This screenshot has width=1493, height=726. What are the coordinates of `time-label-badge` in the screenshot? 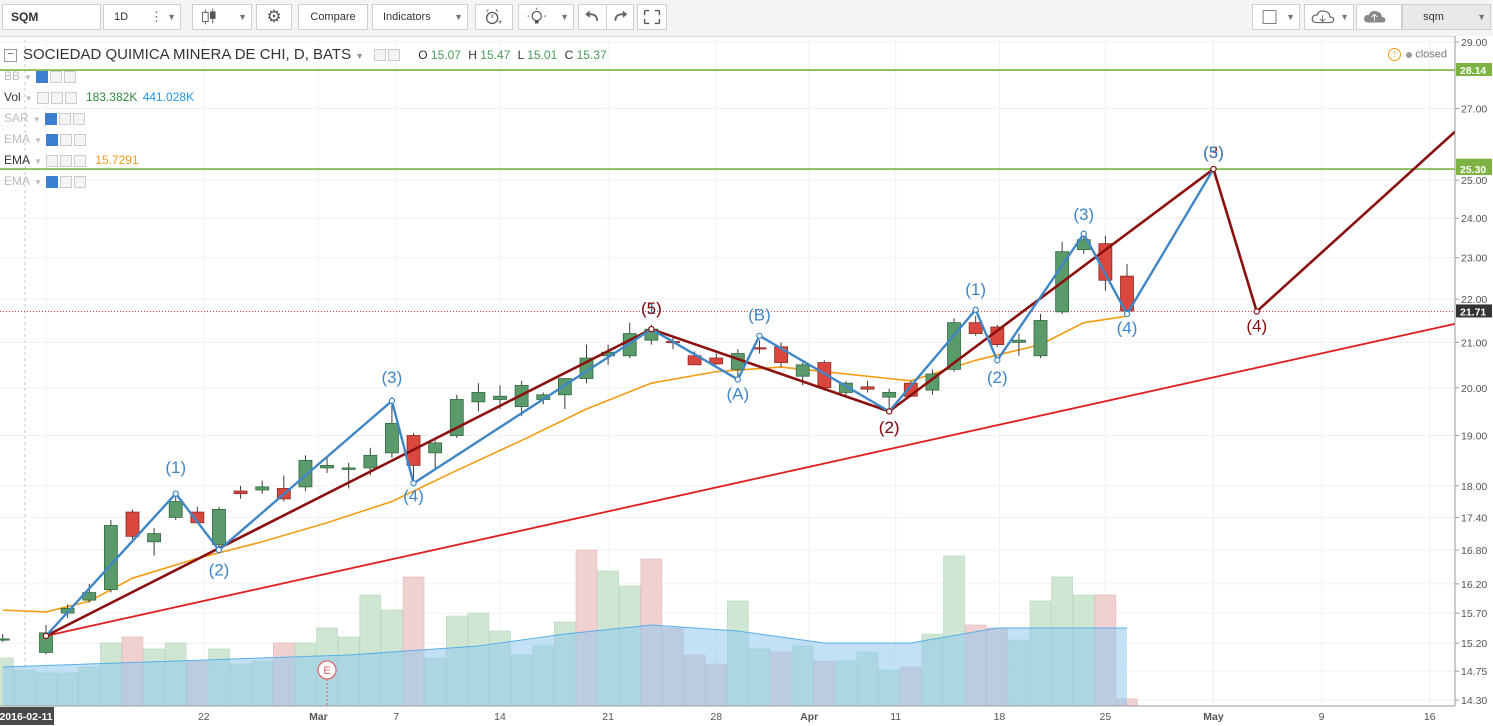 It's located at (27, 716).